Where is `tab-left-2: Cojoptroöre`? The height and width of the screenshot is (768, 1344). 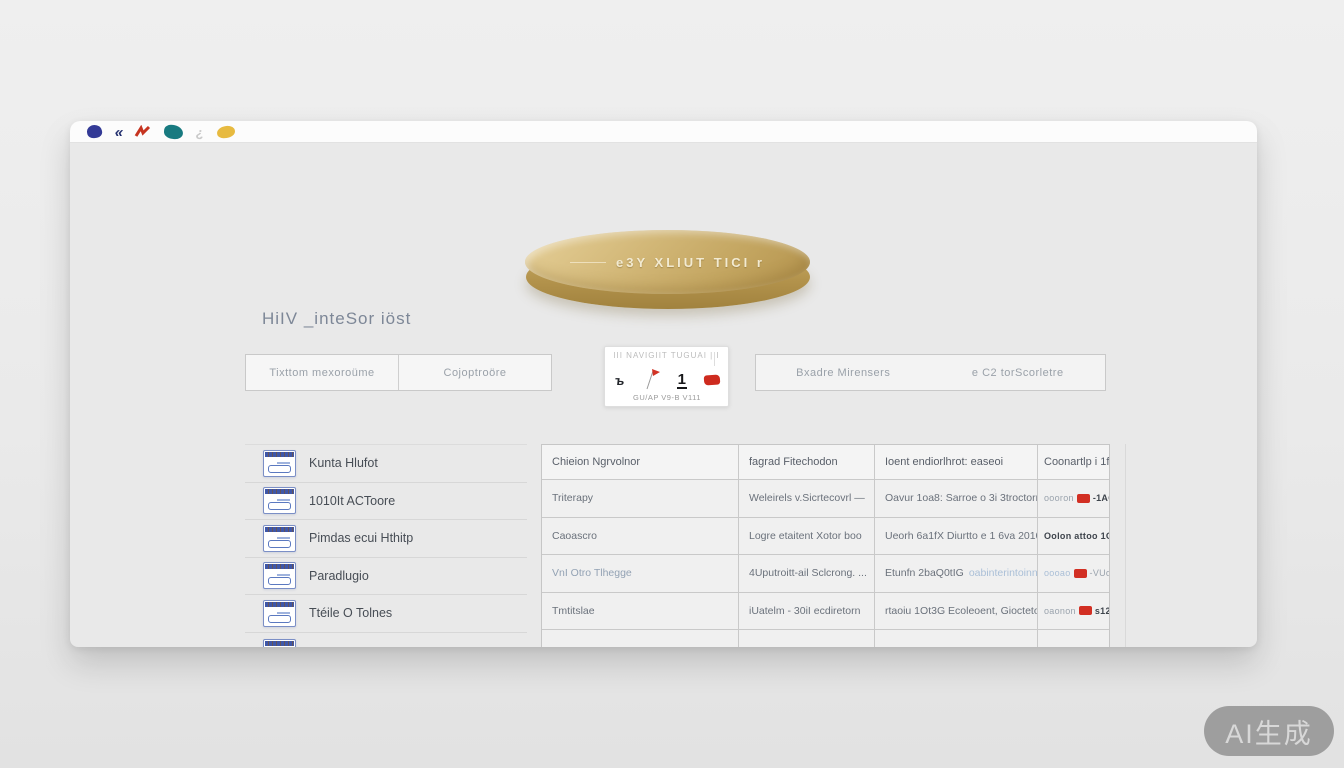
tab-left-2: Cojoptroöre is located at coordinates (474, 372).